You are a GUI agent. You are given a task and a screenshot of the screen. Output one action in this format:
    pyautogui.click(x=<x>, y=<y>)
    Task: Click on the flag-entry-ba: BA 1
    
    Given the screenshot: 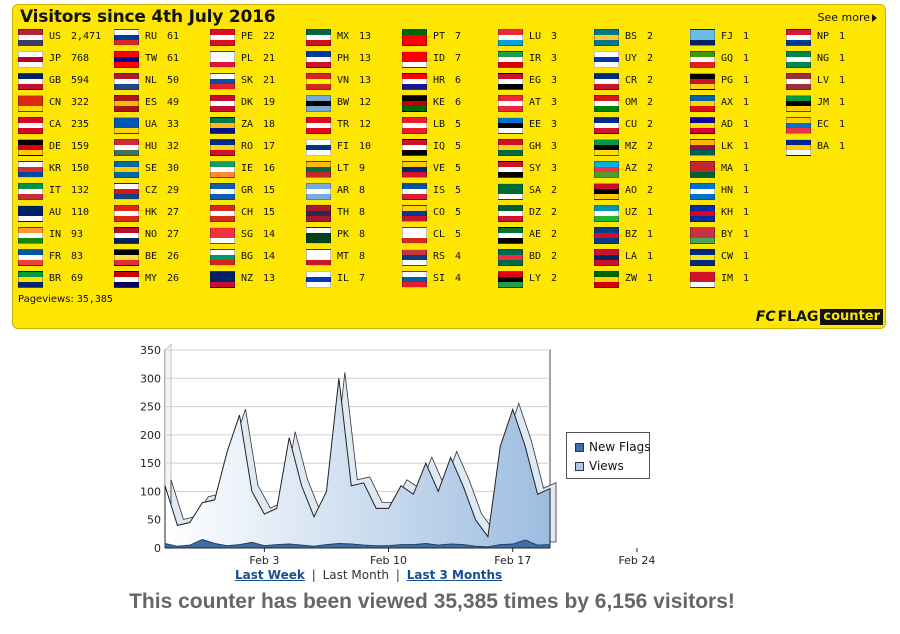 What is the action you would take?
    pyautogui.click(x=834, y=148)
    